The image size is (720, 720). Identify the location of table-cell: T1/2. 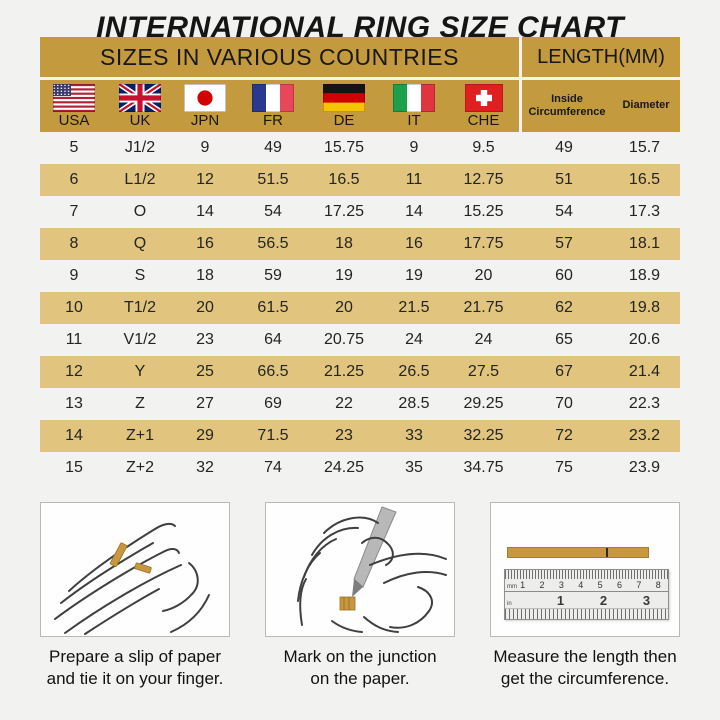
(139, 307).